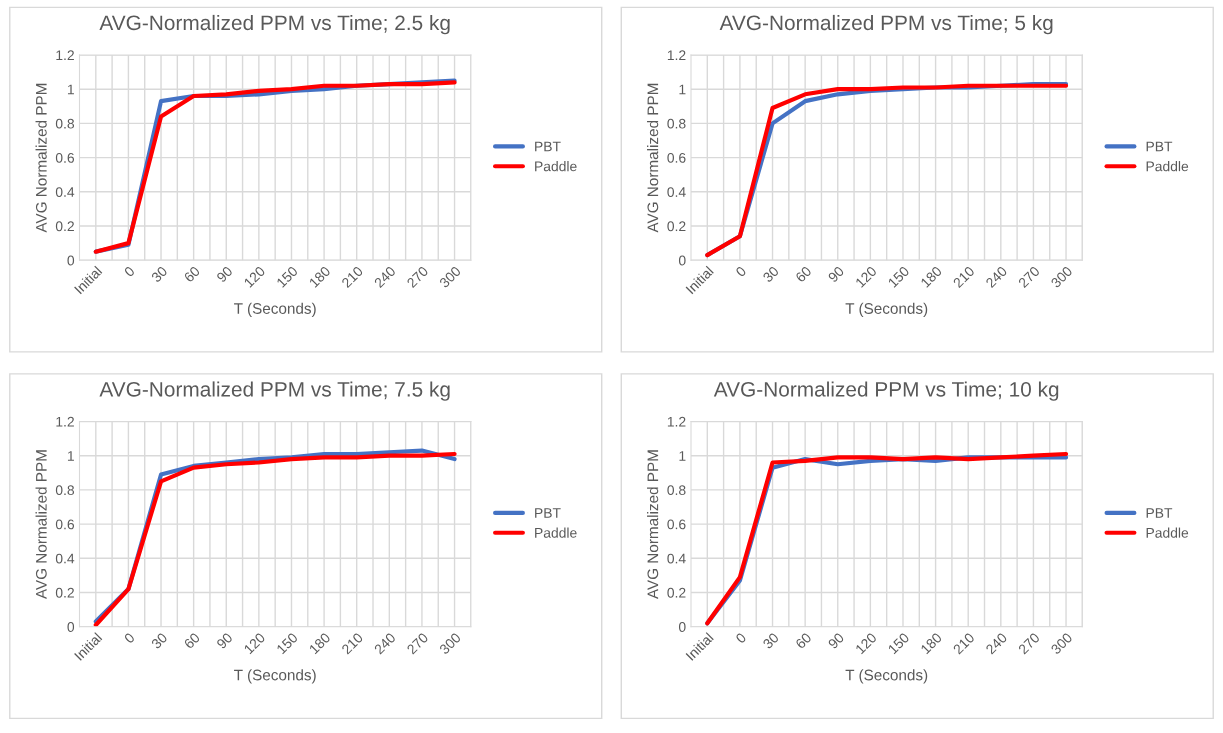 The width and height of the screenshot is (1223, 733). Describe the element at coordinates (886, 24) in the screenshot. I see `chart-title: AVG-Normalized PPM vs Time; 5 kg` at that location.